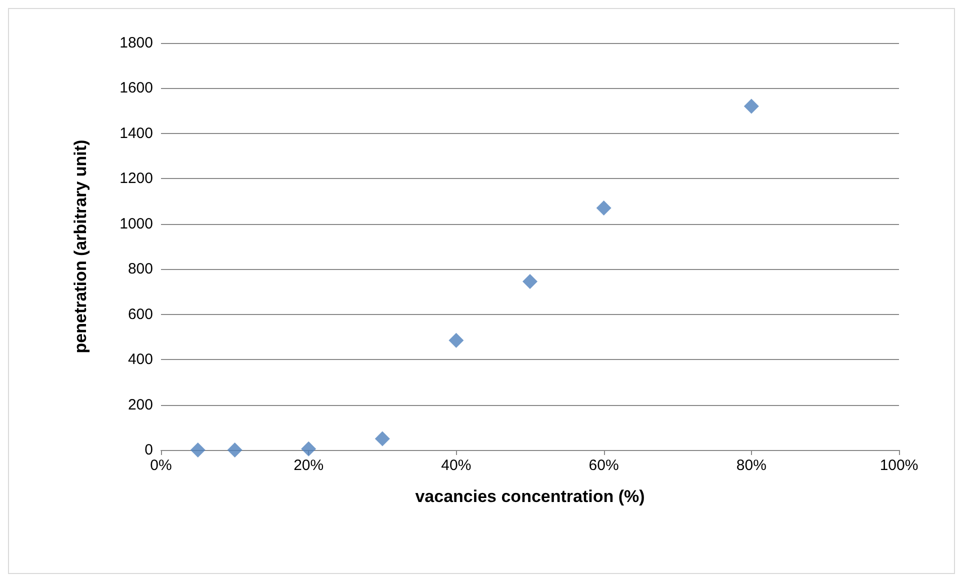 This screenshot has height=580, width=963. I want to click on x-tick-label: 80%, so click(751, 465).